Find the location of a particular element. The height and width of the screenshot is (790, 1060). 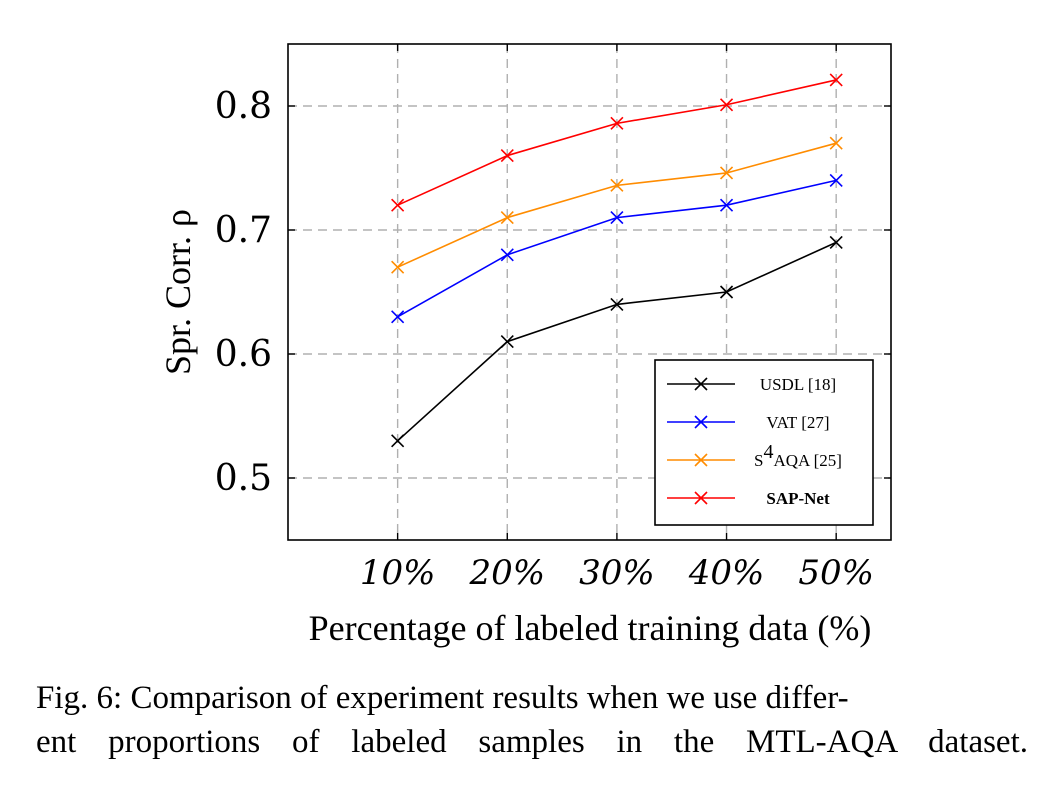

y-tick-label: 0.8 is located at coordinates (243, 106).